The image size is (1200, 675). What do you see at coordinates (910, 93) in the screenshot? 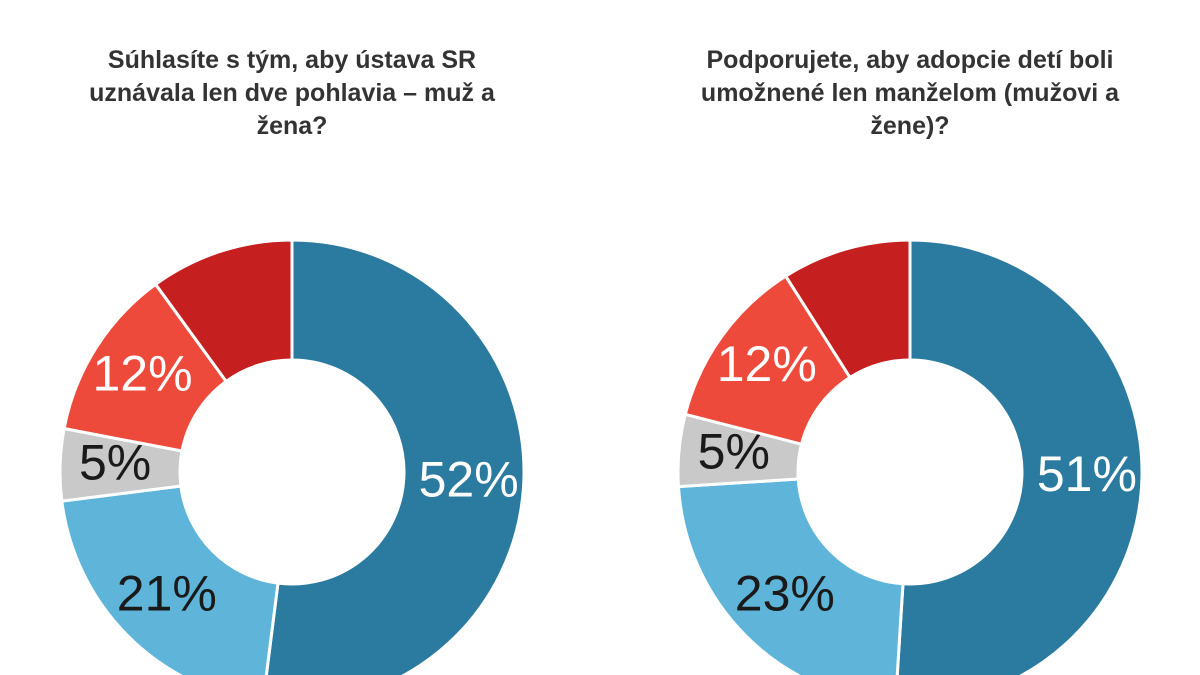
I see `chart-title: umožnené len manželom (mužovi a` at bounding box center [910, 93].